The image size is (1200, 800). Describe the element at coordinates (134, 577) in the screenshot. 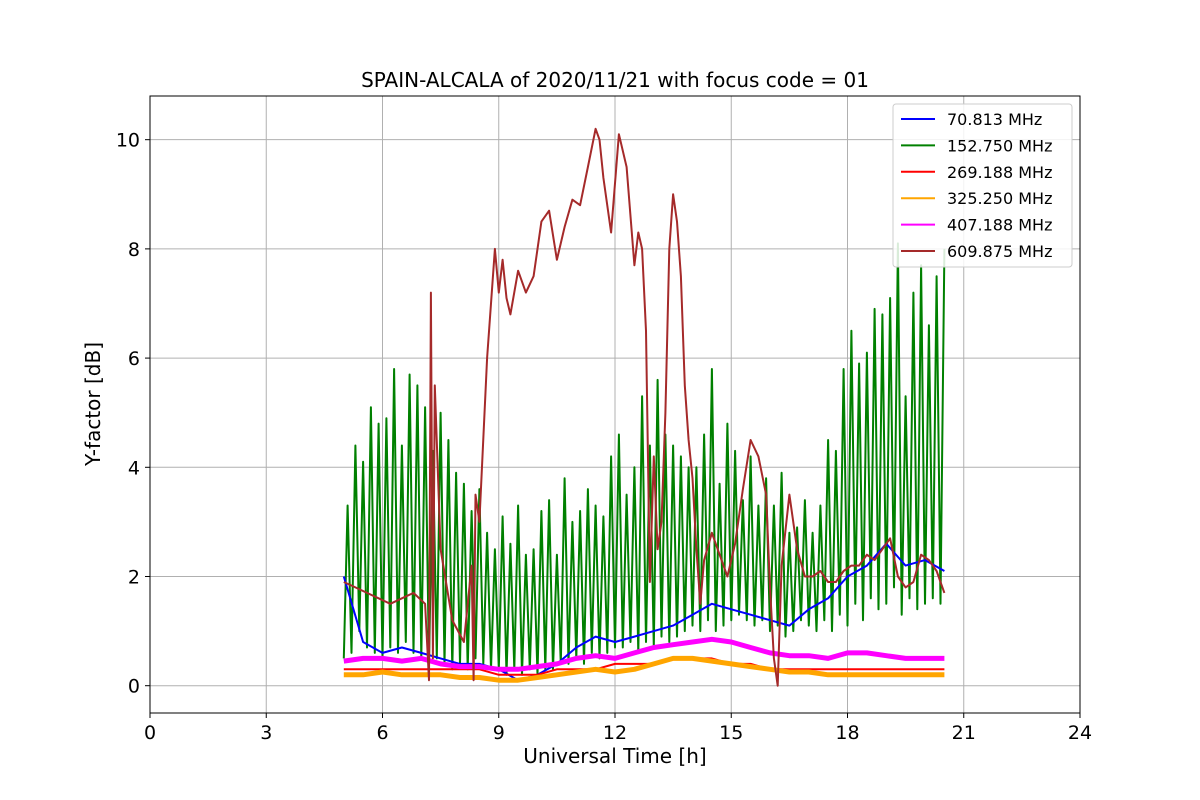

I see `y-tick-label: 2` at that location.